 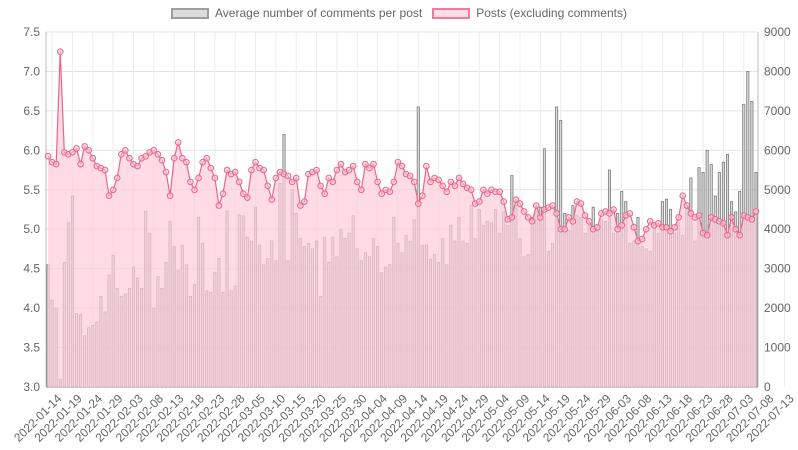 I want to click on y-left-tick-label: 7.0, so click(x=31, y=71).